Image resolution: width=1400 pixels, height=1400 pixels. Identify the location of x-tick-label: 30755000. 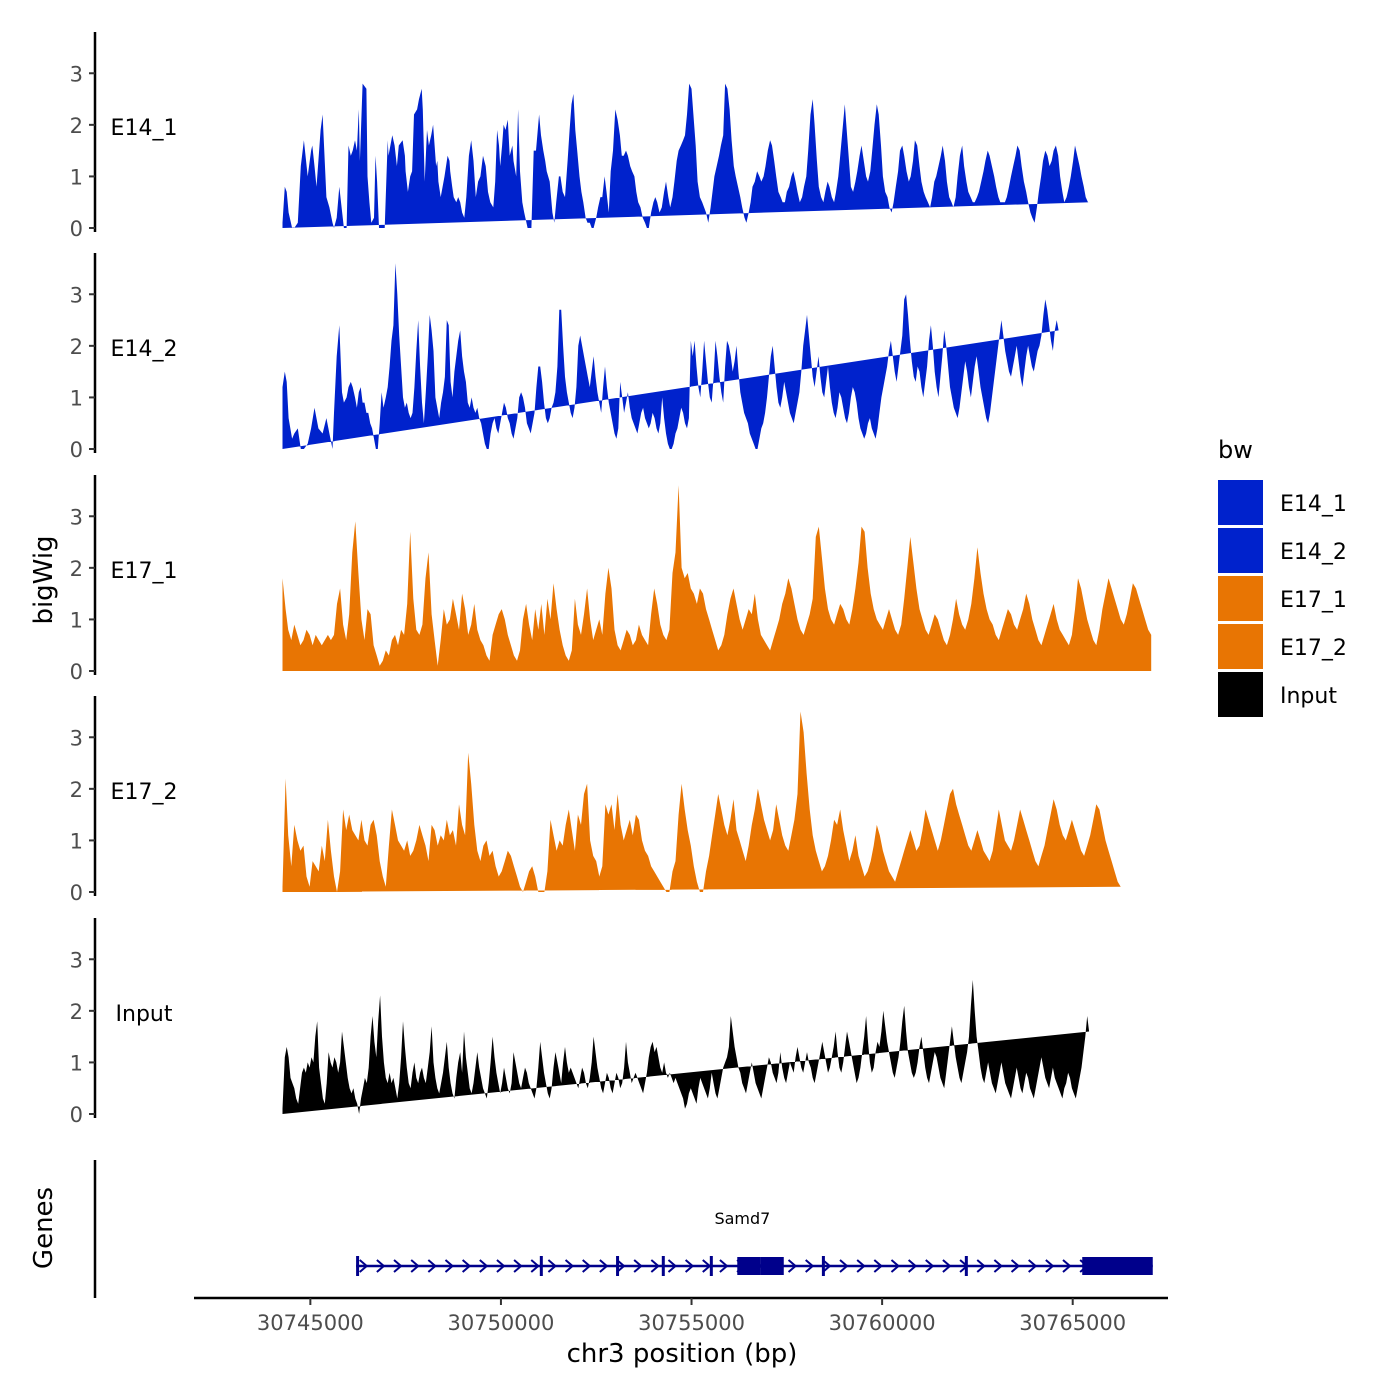
(691, 1323).